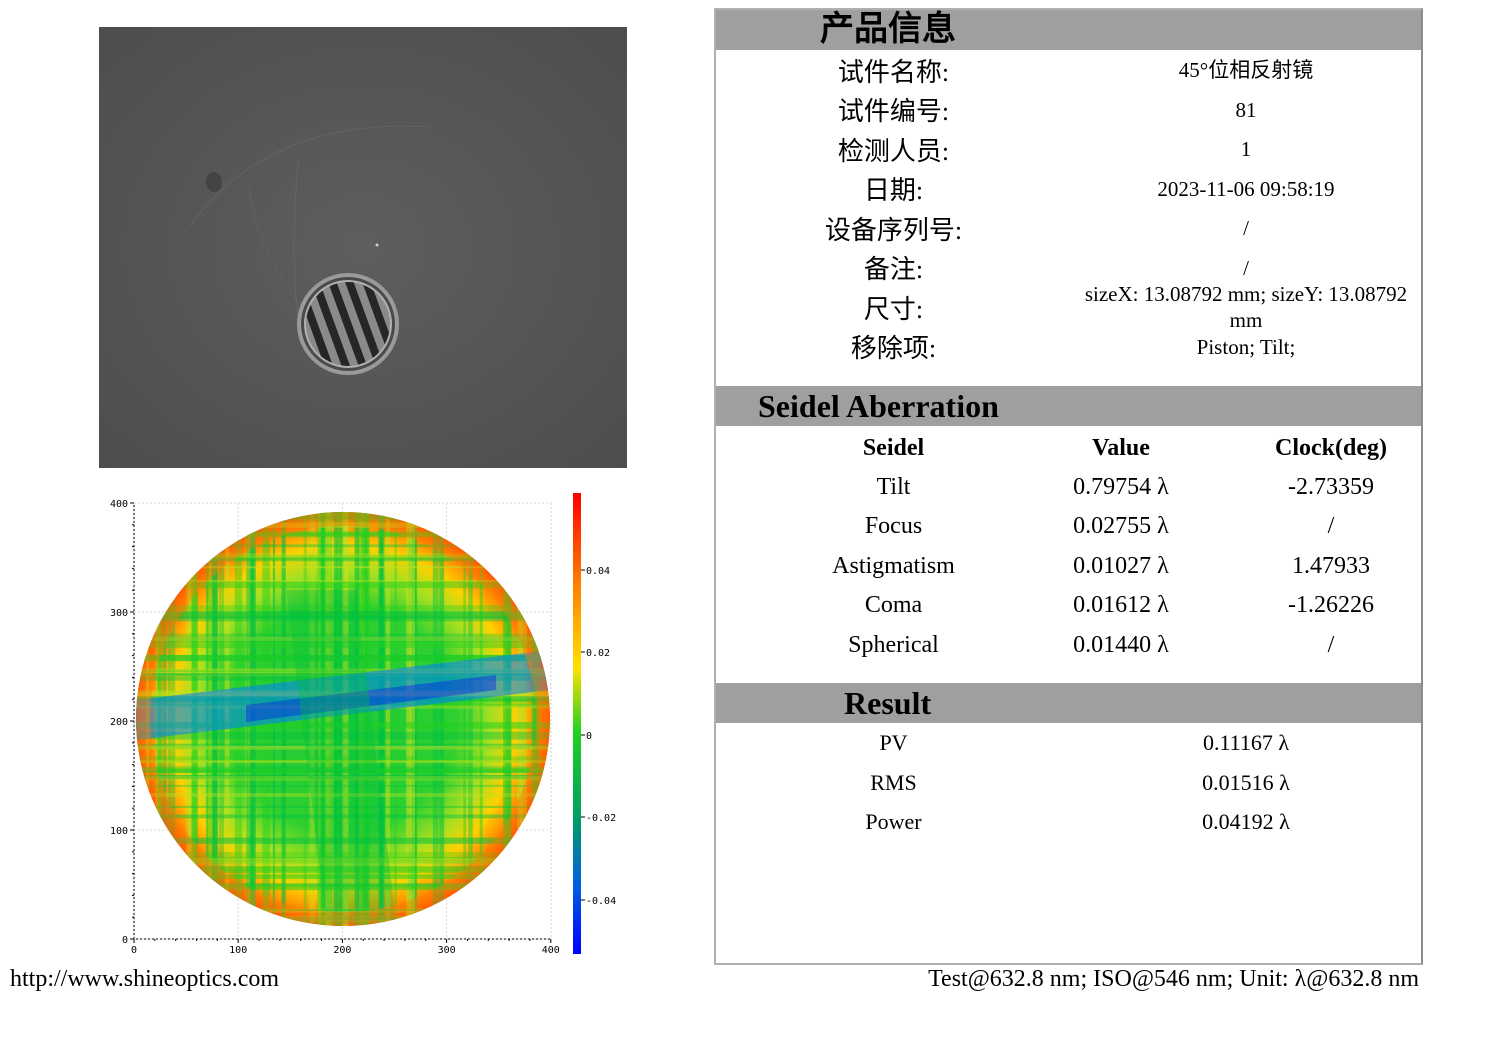 The width and height of the screenshot is (1494, 1037). What do you see at coordinates (1068, 645) in the screenshot?
I see `seidel-row: Spherical 0.01440 λ /` at bounding box center [1068, 645].